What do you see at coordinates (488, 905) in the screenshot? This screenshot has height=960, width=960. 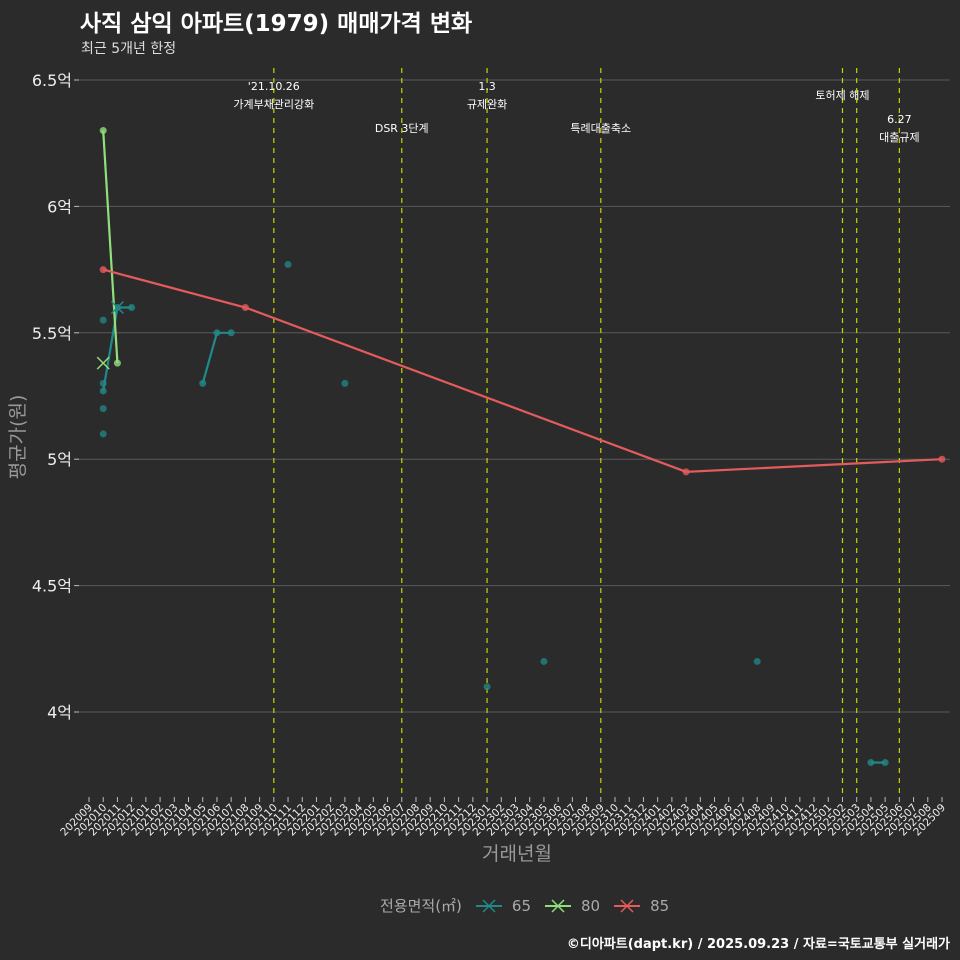 I see `legend-key-65-icon` at bounding box center [488, 905].